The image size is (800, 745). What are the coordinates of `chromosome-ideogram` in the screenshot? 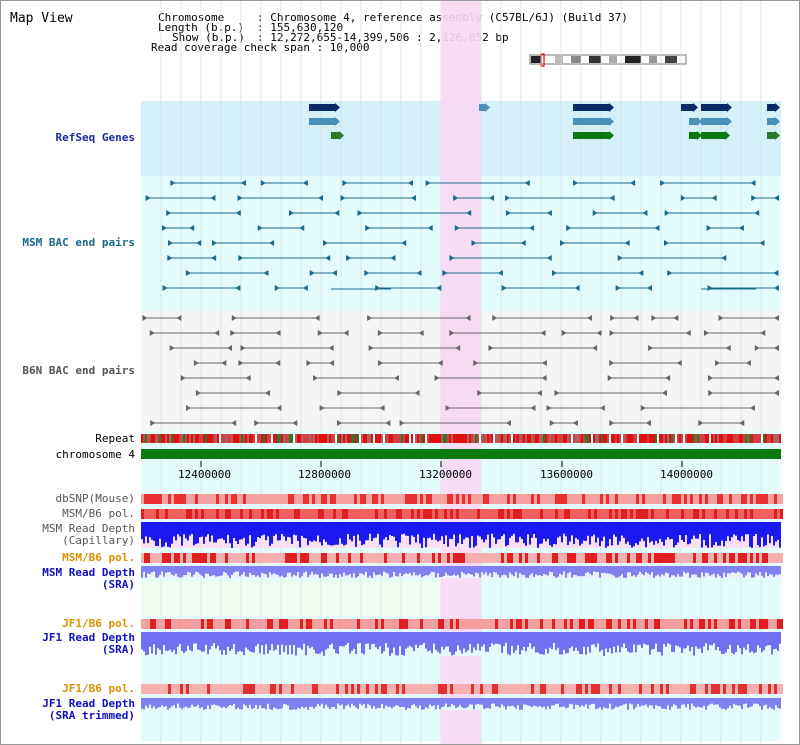 It's located at (609, 60).